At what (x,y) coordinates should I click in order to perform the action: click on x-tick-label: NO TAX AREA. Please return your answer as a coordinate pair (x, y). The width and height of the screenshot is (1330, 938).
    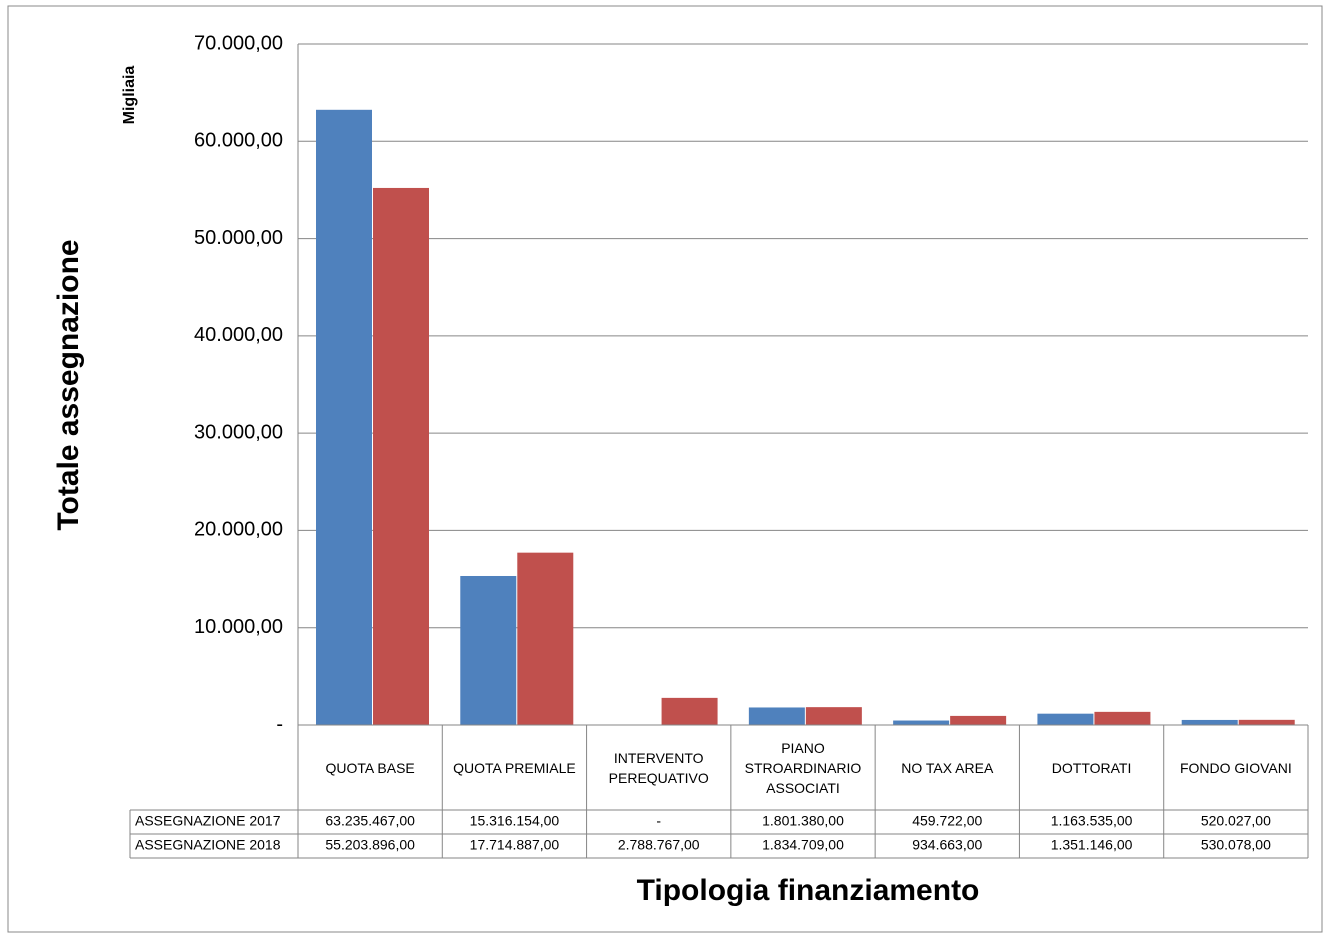
    Looking at the image, I should click on (947, 767).